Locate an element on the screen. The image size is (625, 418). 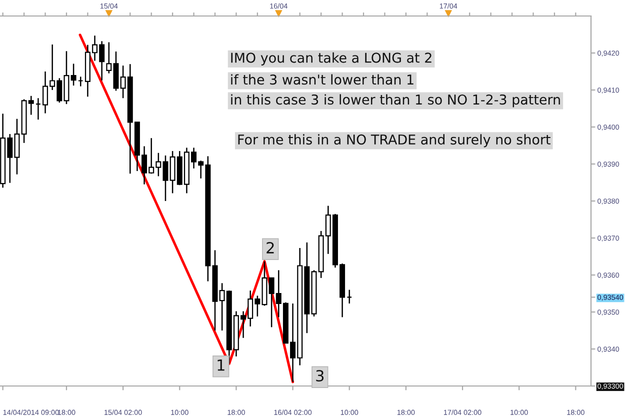
annotation: if the 3 wasn't lower than 1 is located at coordinates (322, 79).